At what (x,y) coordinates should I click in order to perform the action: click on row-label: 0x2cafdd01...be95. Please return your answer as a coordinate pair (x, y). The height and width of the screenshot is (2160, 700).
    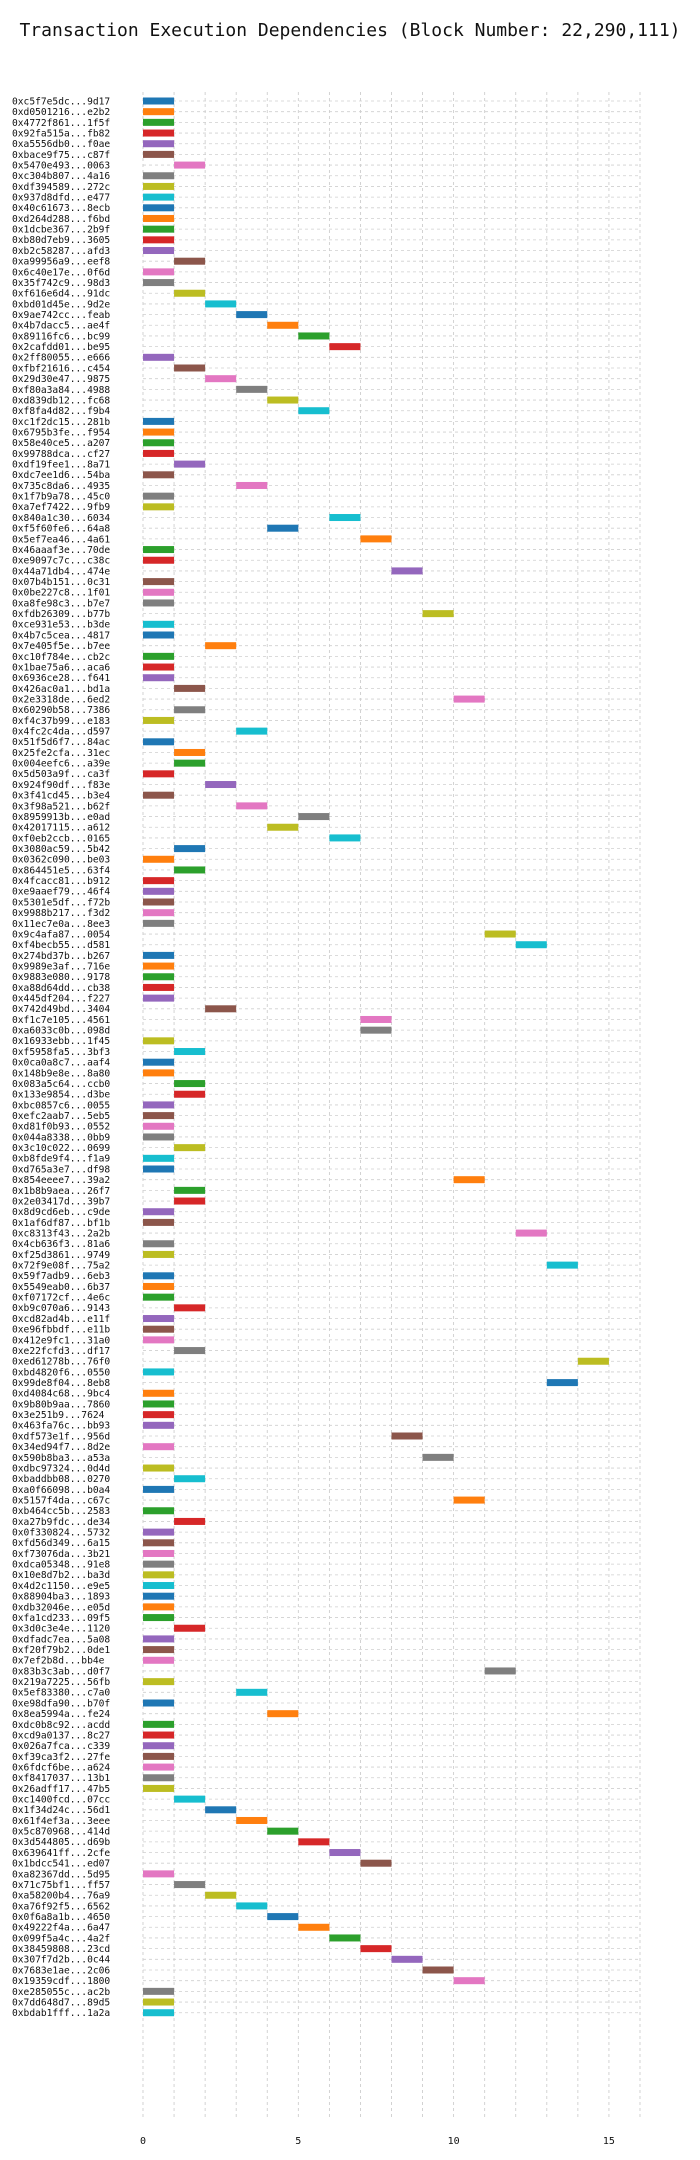
    Looking at the image, I should click on (61, 347).